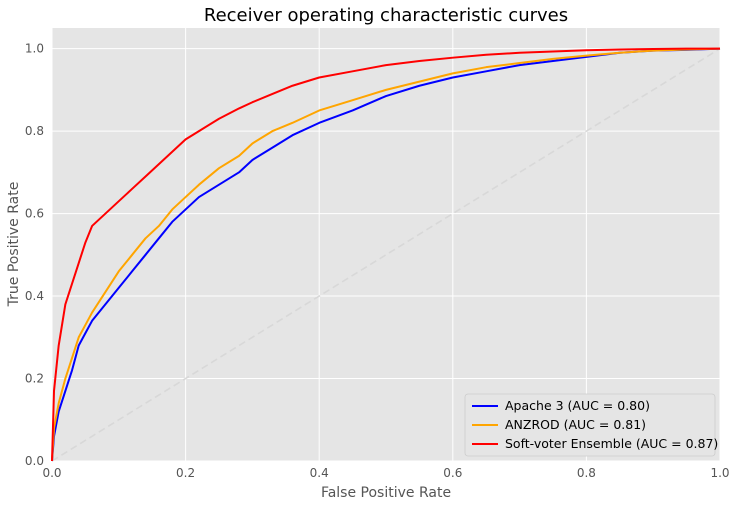 This screenshot has height=507, width=737. Describe the element at coordinates (319, 473) in the screenshot. I see `x-tick-label: 0.4` at that location.